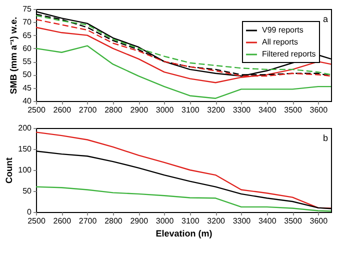  I want to click on y-tick-label: 100, so click(25, 170).